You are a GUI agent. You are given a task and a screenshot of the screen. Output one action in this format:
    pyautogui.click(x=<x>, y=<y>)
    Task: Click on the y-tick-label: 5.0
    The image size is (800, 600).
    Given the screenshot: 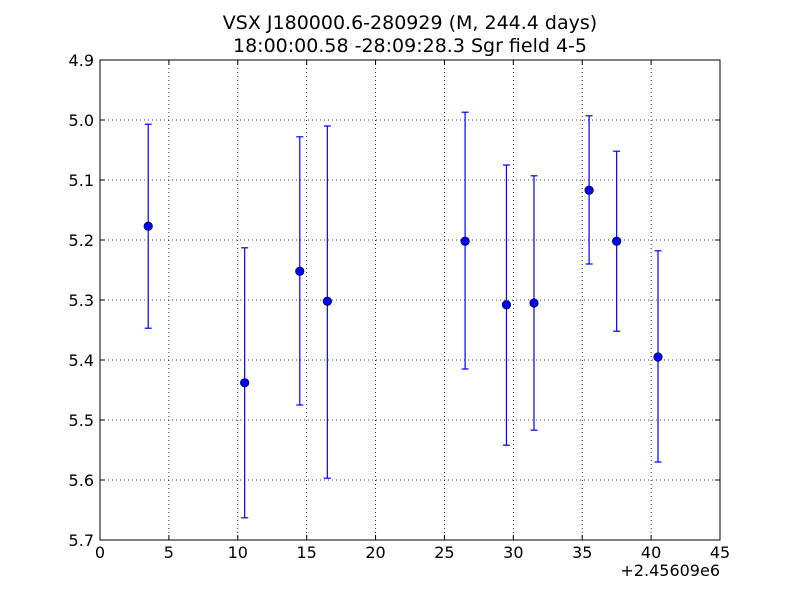 What is the action you would take?
    pyautogui.click(x=81, y=120)
    